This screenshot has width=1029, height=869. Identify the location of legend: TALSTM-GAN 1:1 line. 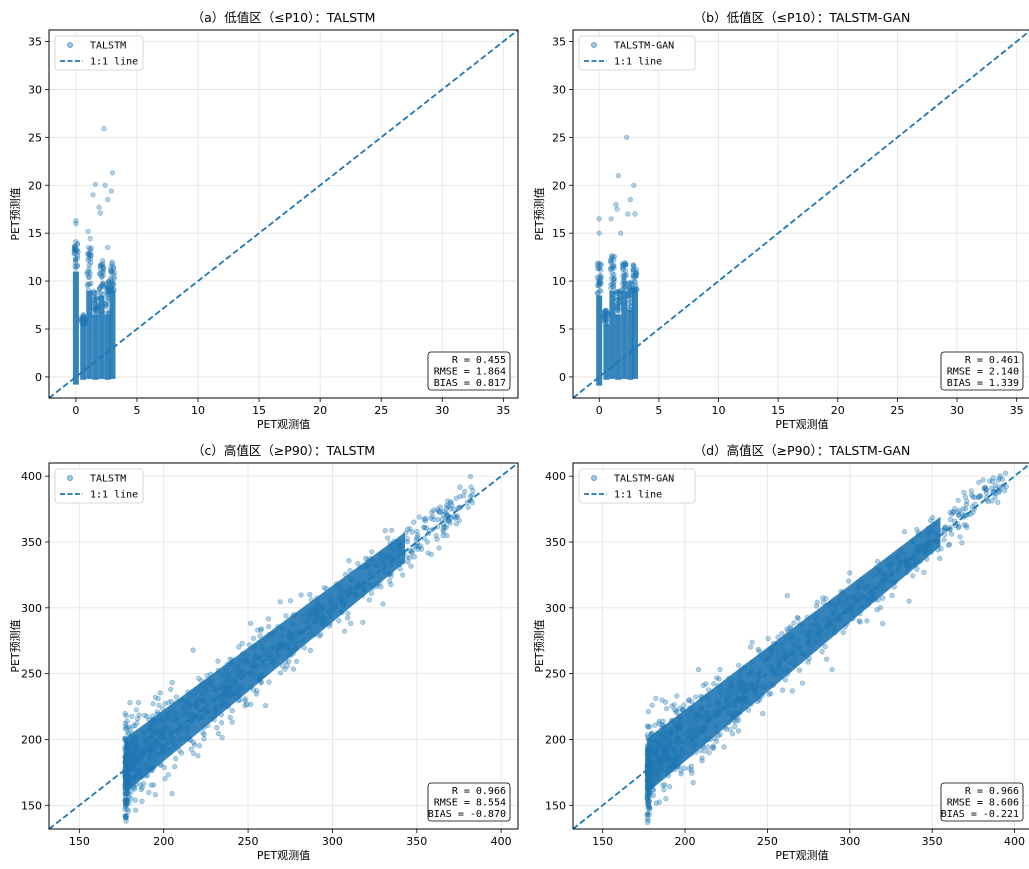
(637, 53).